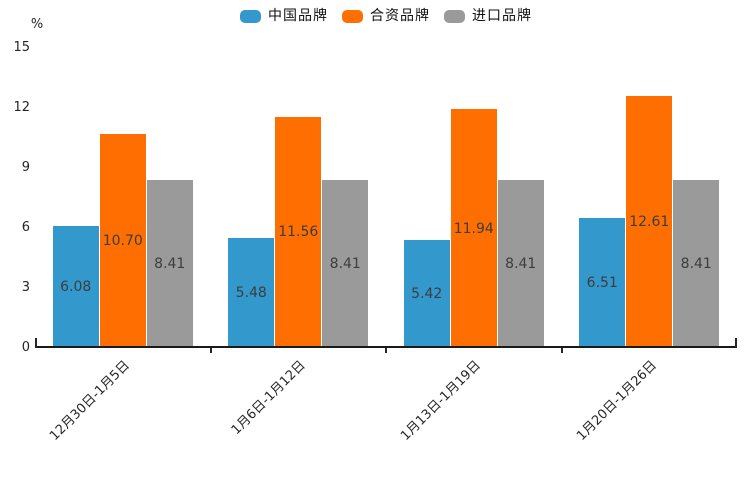 The width and height of the screenshot is (744, 496). Describe the element at coordinates (37, 24) in the screenshot. I see `y-axis-unit-label: %` at that location.